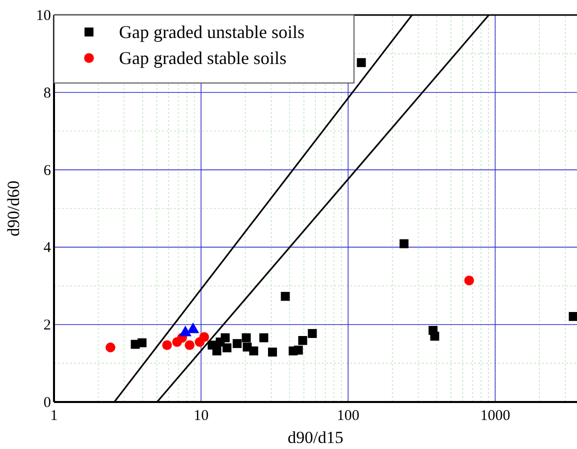  What do you see at coordinates (202, 58) in the screenshot?
I see `legend-label: Gap graded stable soils` at bounding box center [202, 58].